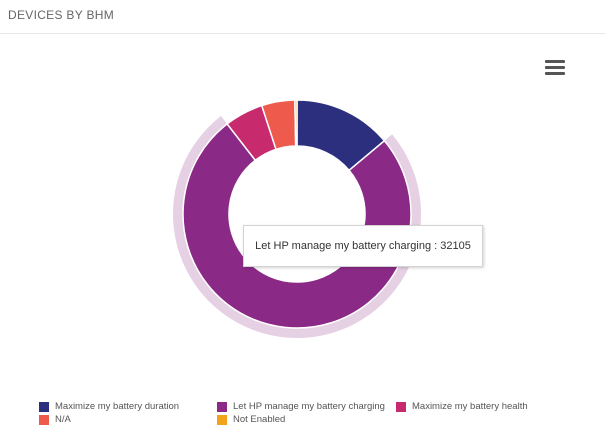  I want to click on legend-label: Let HP manage my battery charging, so click(309, 406).